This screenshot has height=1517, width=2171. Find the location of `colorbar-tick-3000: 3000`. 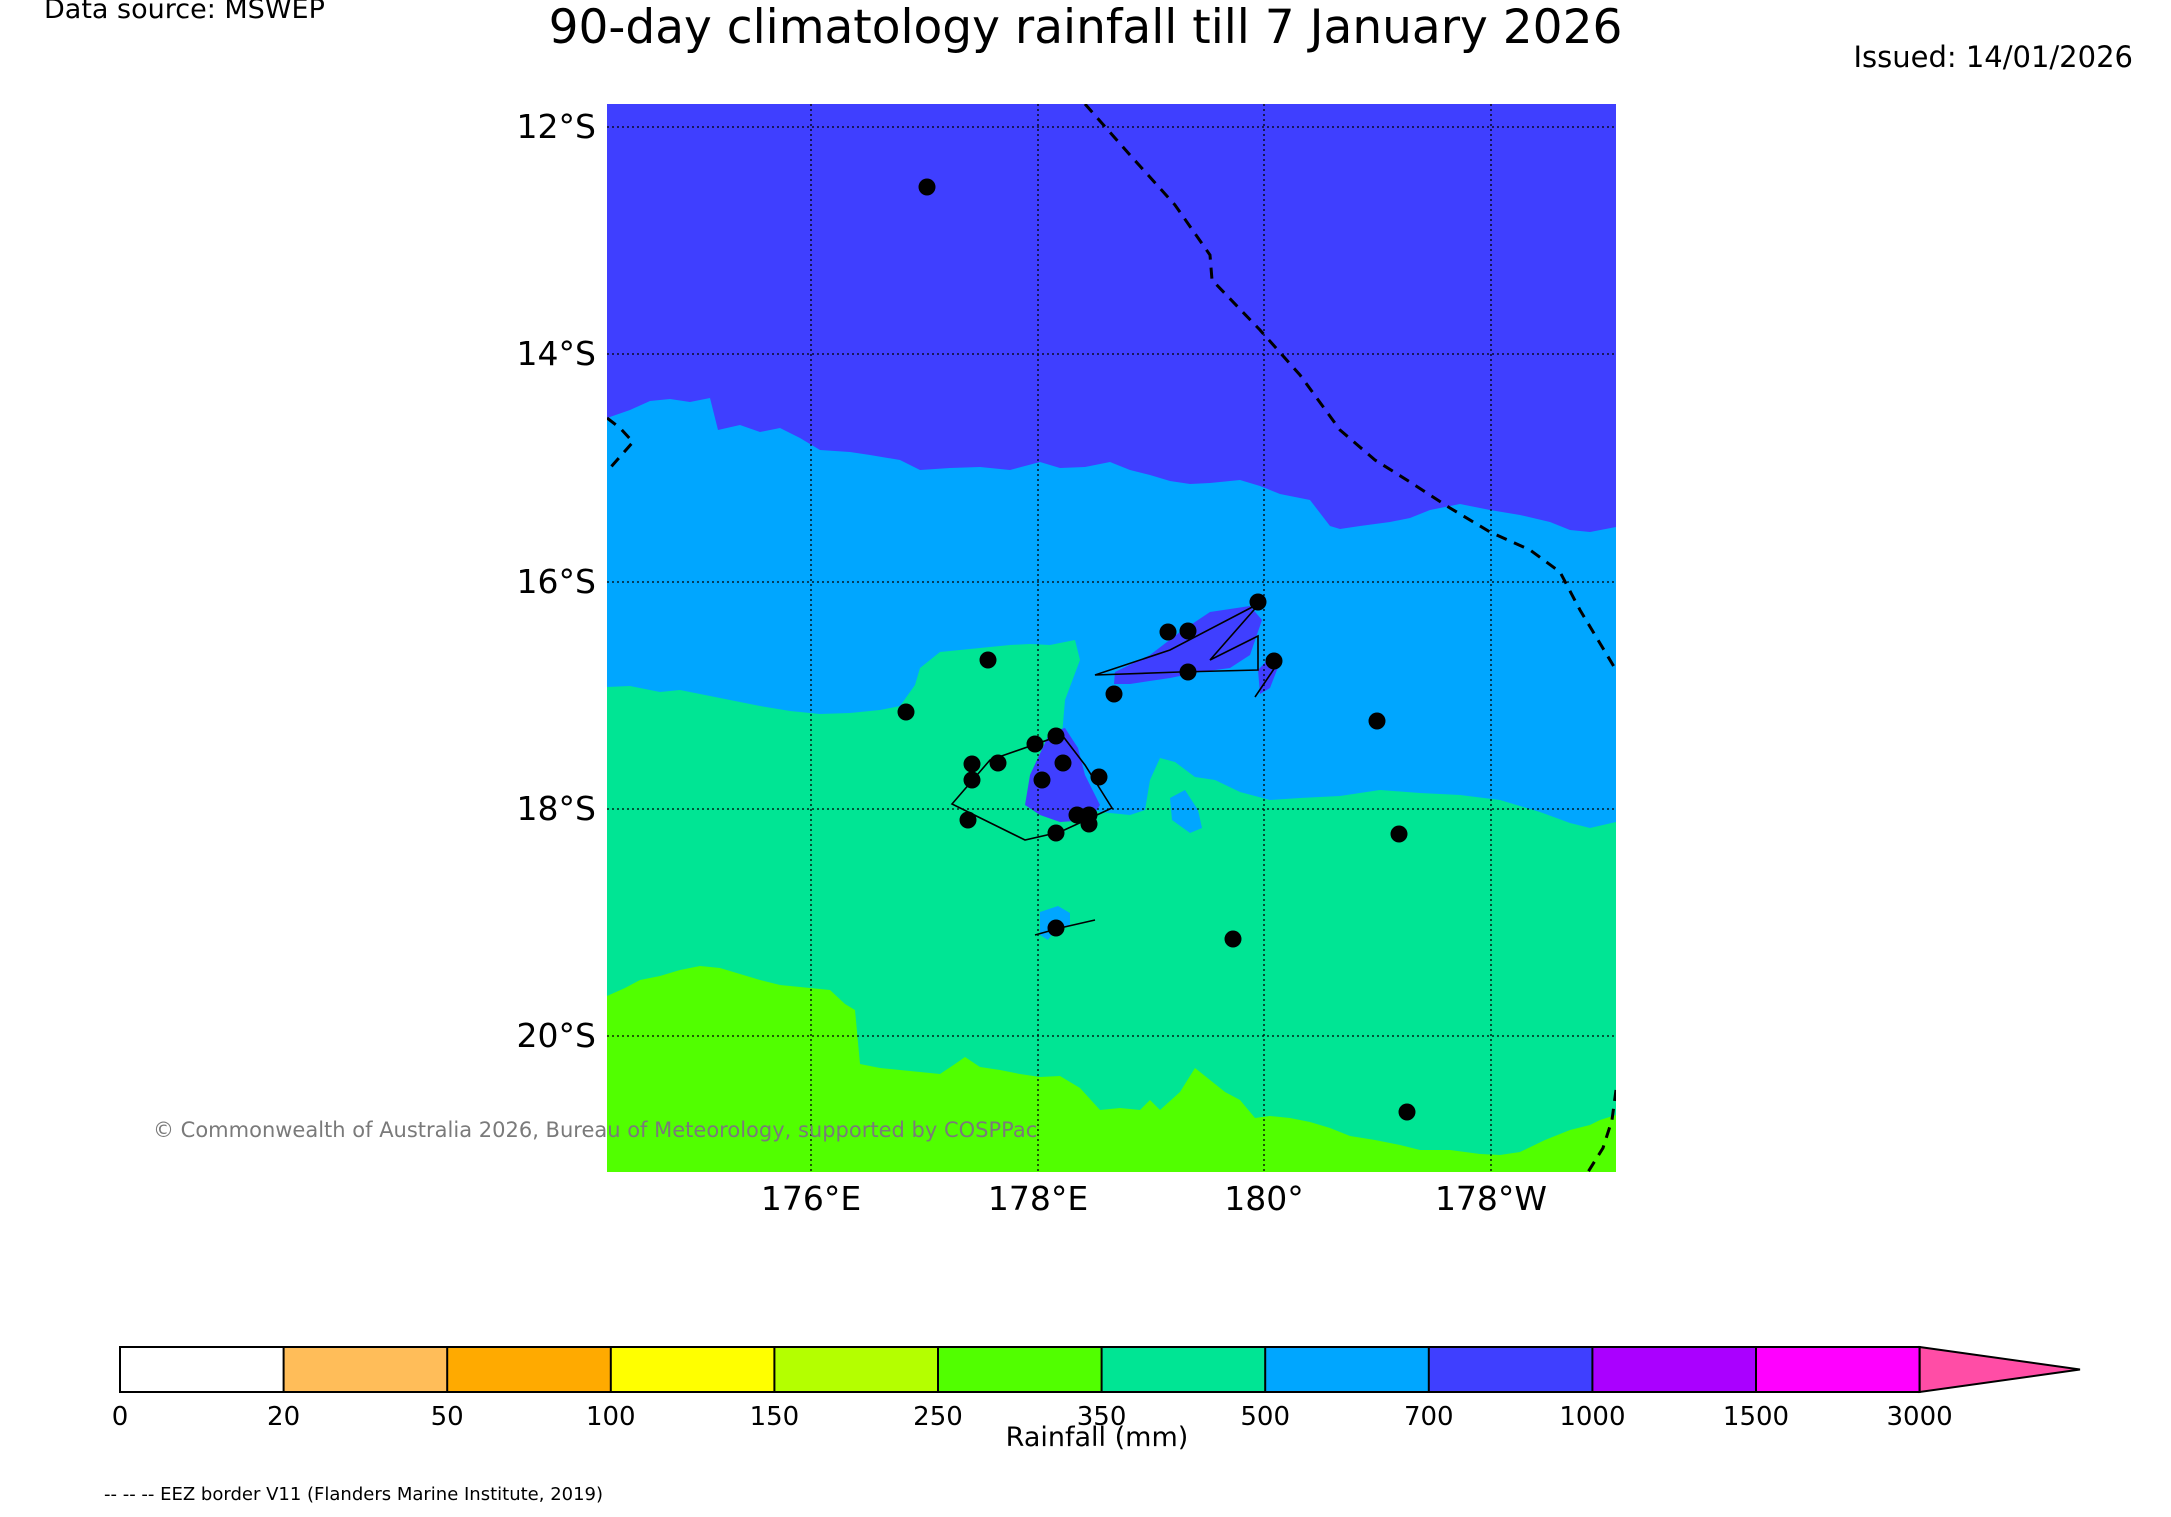

colorbar-tick-3000: 3000 is located at coordinates (1920, 1417).